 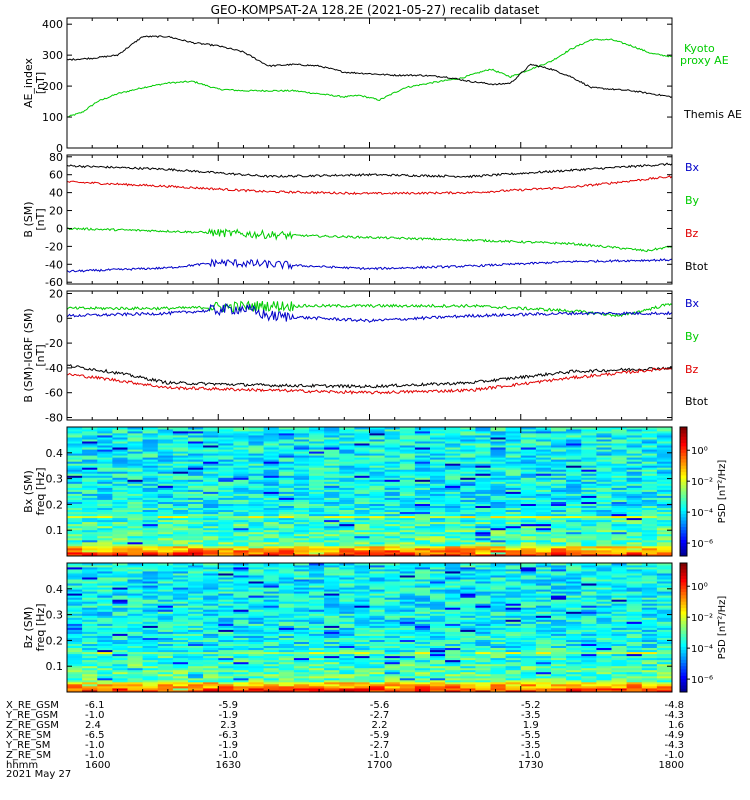 What do you see at coordinates (54, 343) in the screenshot?
I see `bdiff-ytick-label: -20` at bounding box center [54, 343].